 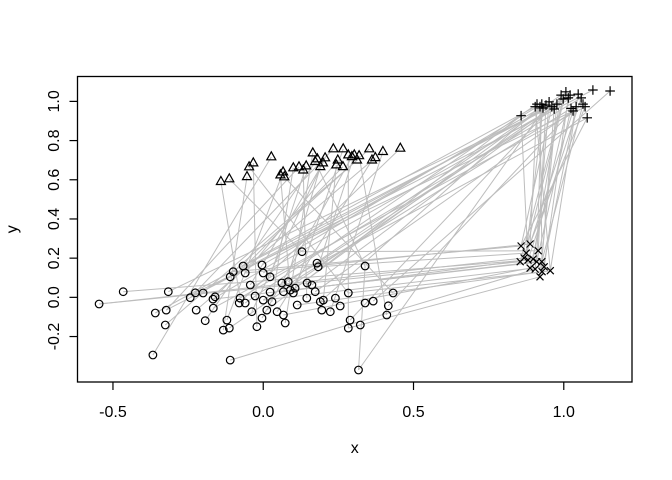 I want to click on y-axis-tick-label: 1.0, so click(x=54, y=101).